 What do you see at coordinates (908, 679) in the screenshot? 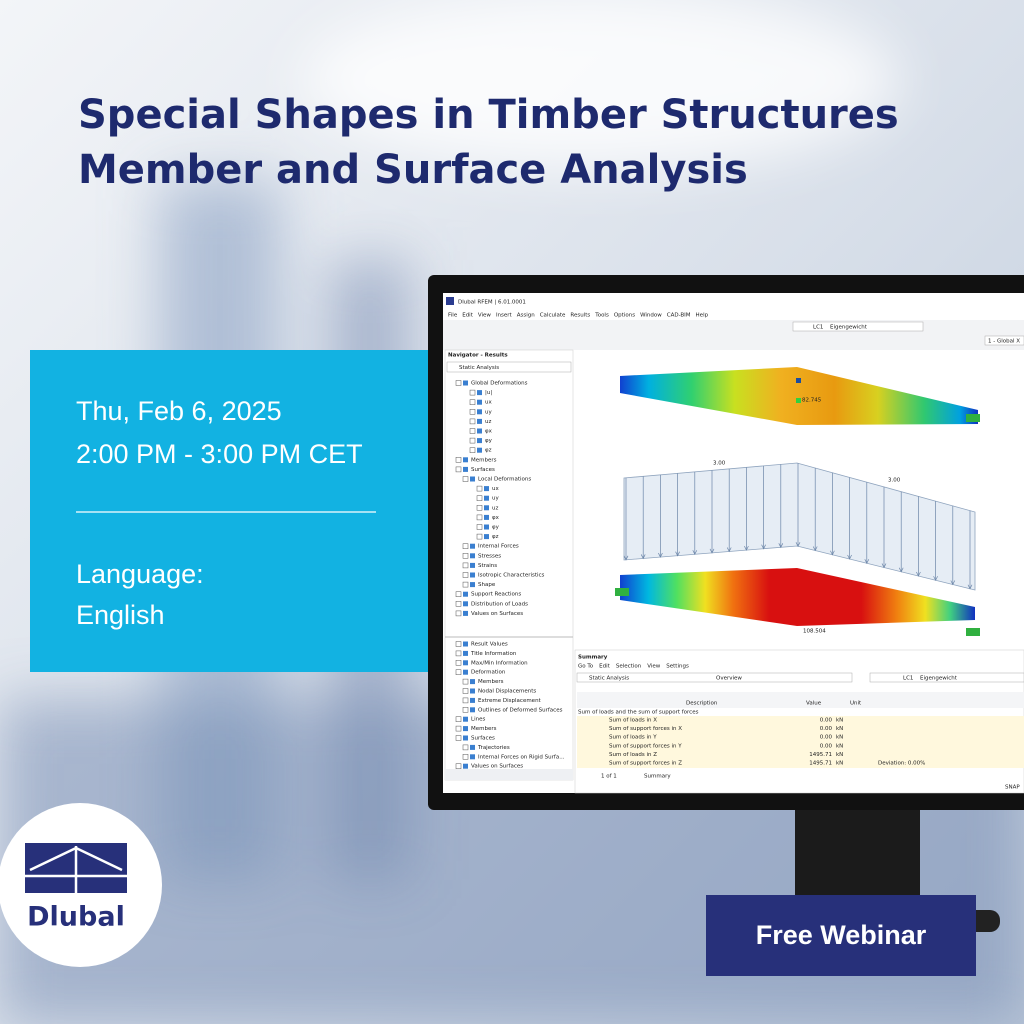
I see `summary-lc: LC1` at bounding box center [908, 679].